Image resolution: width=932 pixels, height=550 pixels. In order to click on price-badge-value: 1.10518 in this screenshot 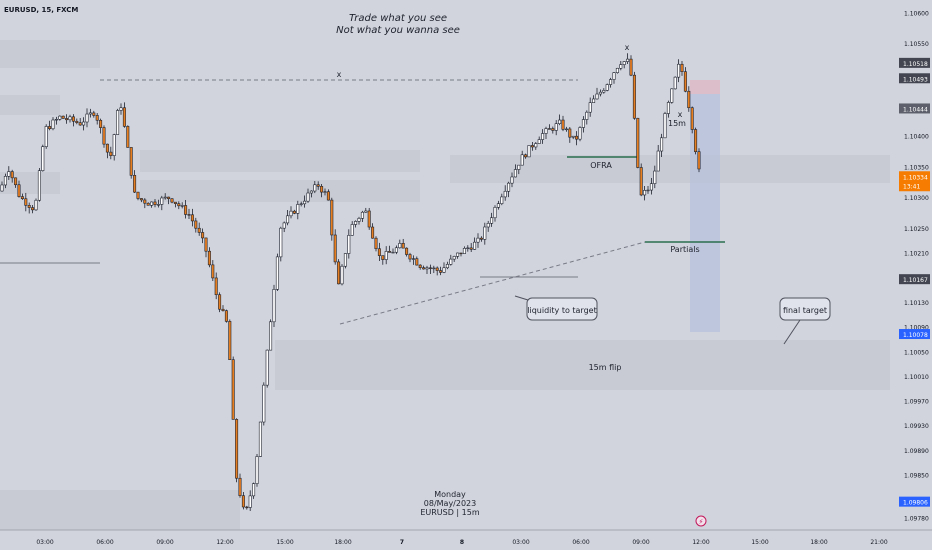, I will do `click(915, 64)`.